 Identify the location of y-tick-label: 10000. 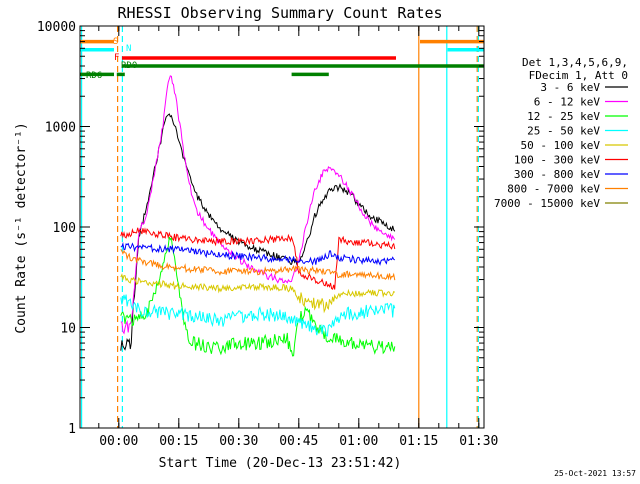
(56, 27).